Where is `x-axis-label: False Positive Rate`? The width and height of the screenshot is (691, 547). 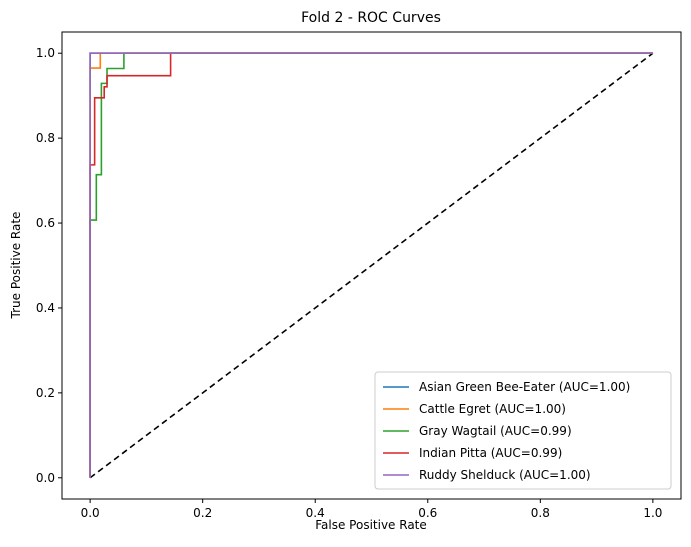
x-axis-label: False Positive Rate is located at coordinates (371, 525).